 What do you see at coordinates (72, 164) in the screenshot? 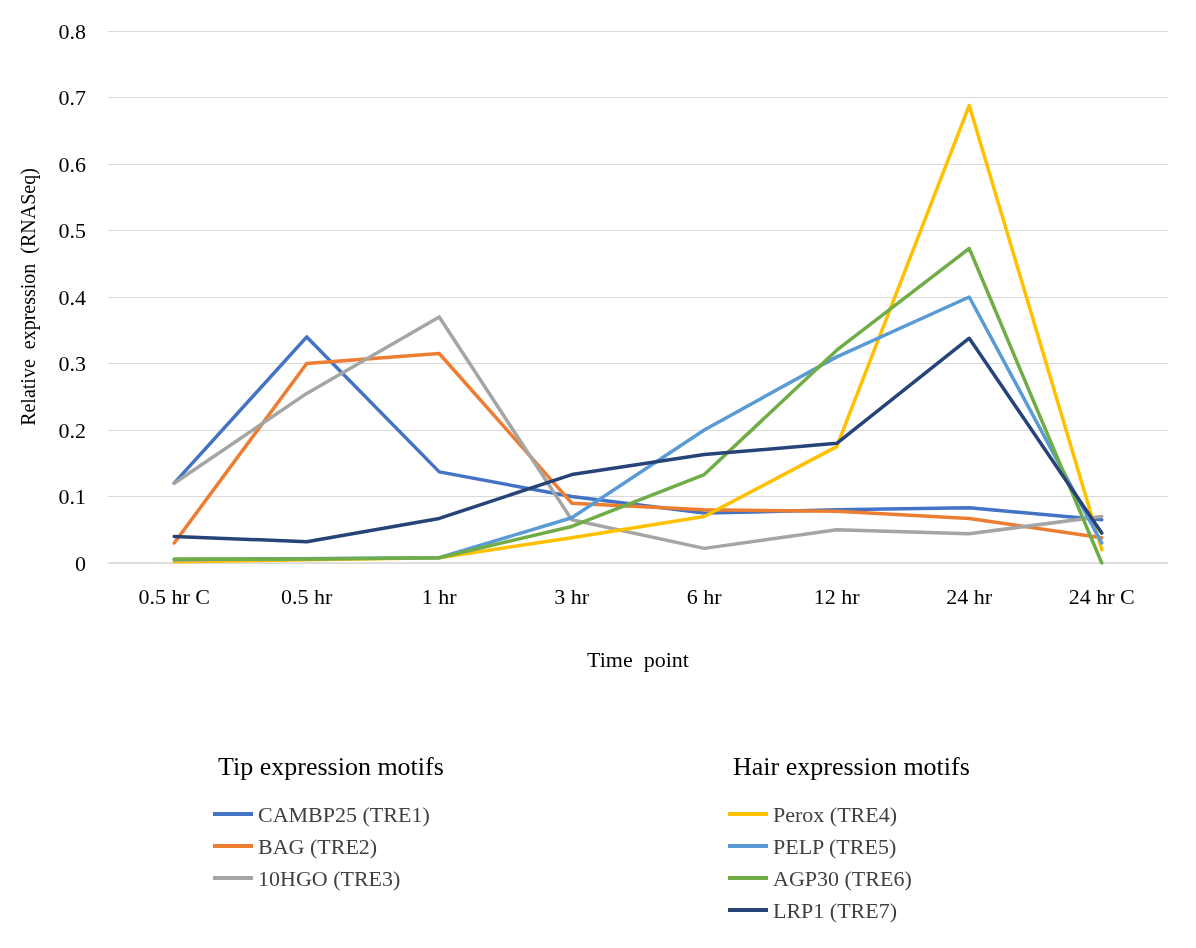
I see `y-tick-label: 0.6` at bounding box center [72, 164].